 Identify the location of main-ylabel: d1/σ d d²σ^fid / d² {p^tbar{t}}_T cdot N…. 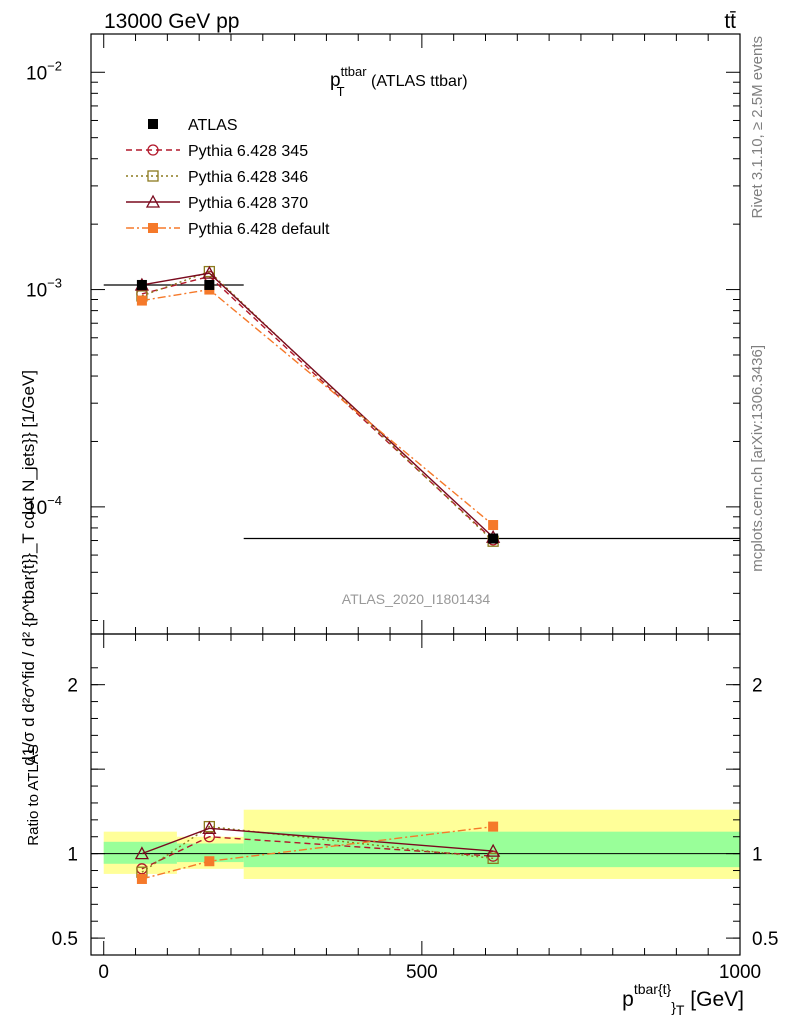
(28, 568).